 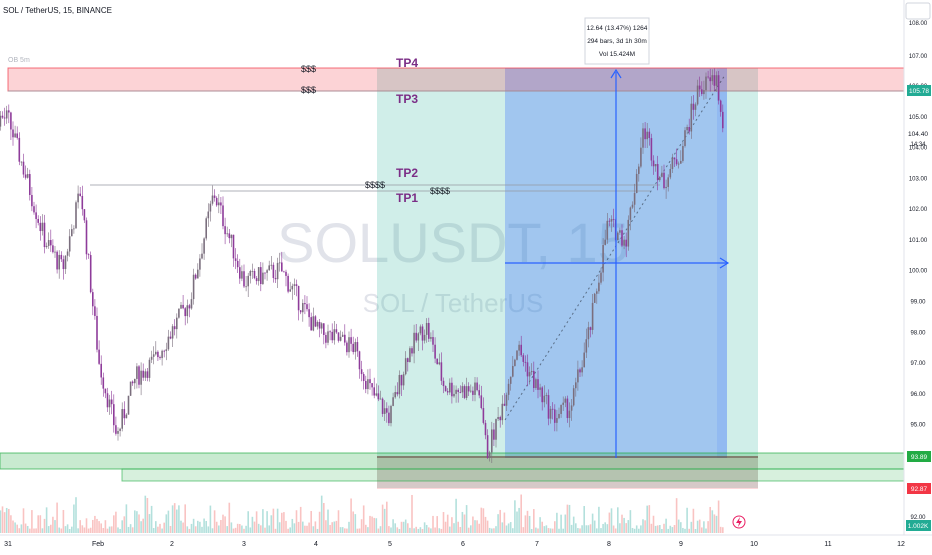 I want to click on lightning-icon, so click(x=739, y=522).